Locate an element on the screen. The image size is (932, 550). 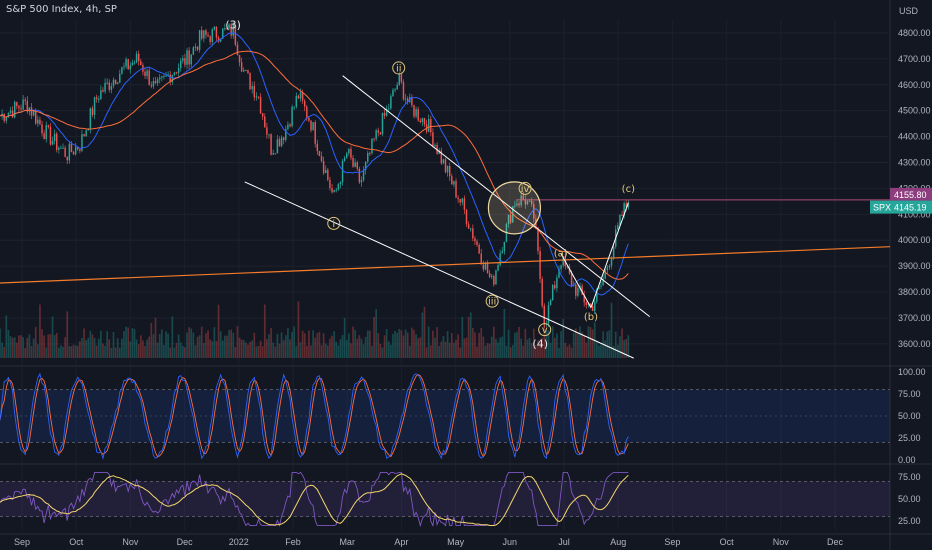
upper-wedge-line is located at coordinates (496, 196).